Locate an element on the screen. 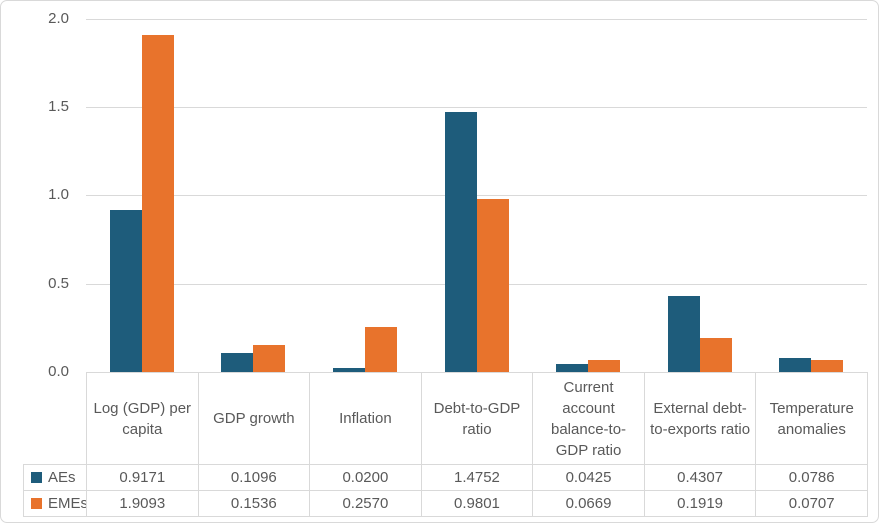 Image resolution: width=879 pixels, height=523 pixels. legend-item-aes: AEs is located at coordinates (55, 477).